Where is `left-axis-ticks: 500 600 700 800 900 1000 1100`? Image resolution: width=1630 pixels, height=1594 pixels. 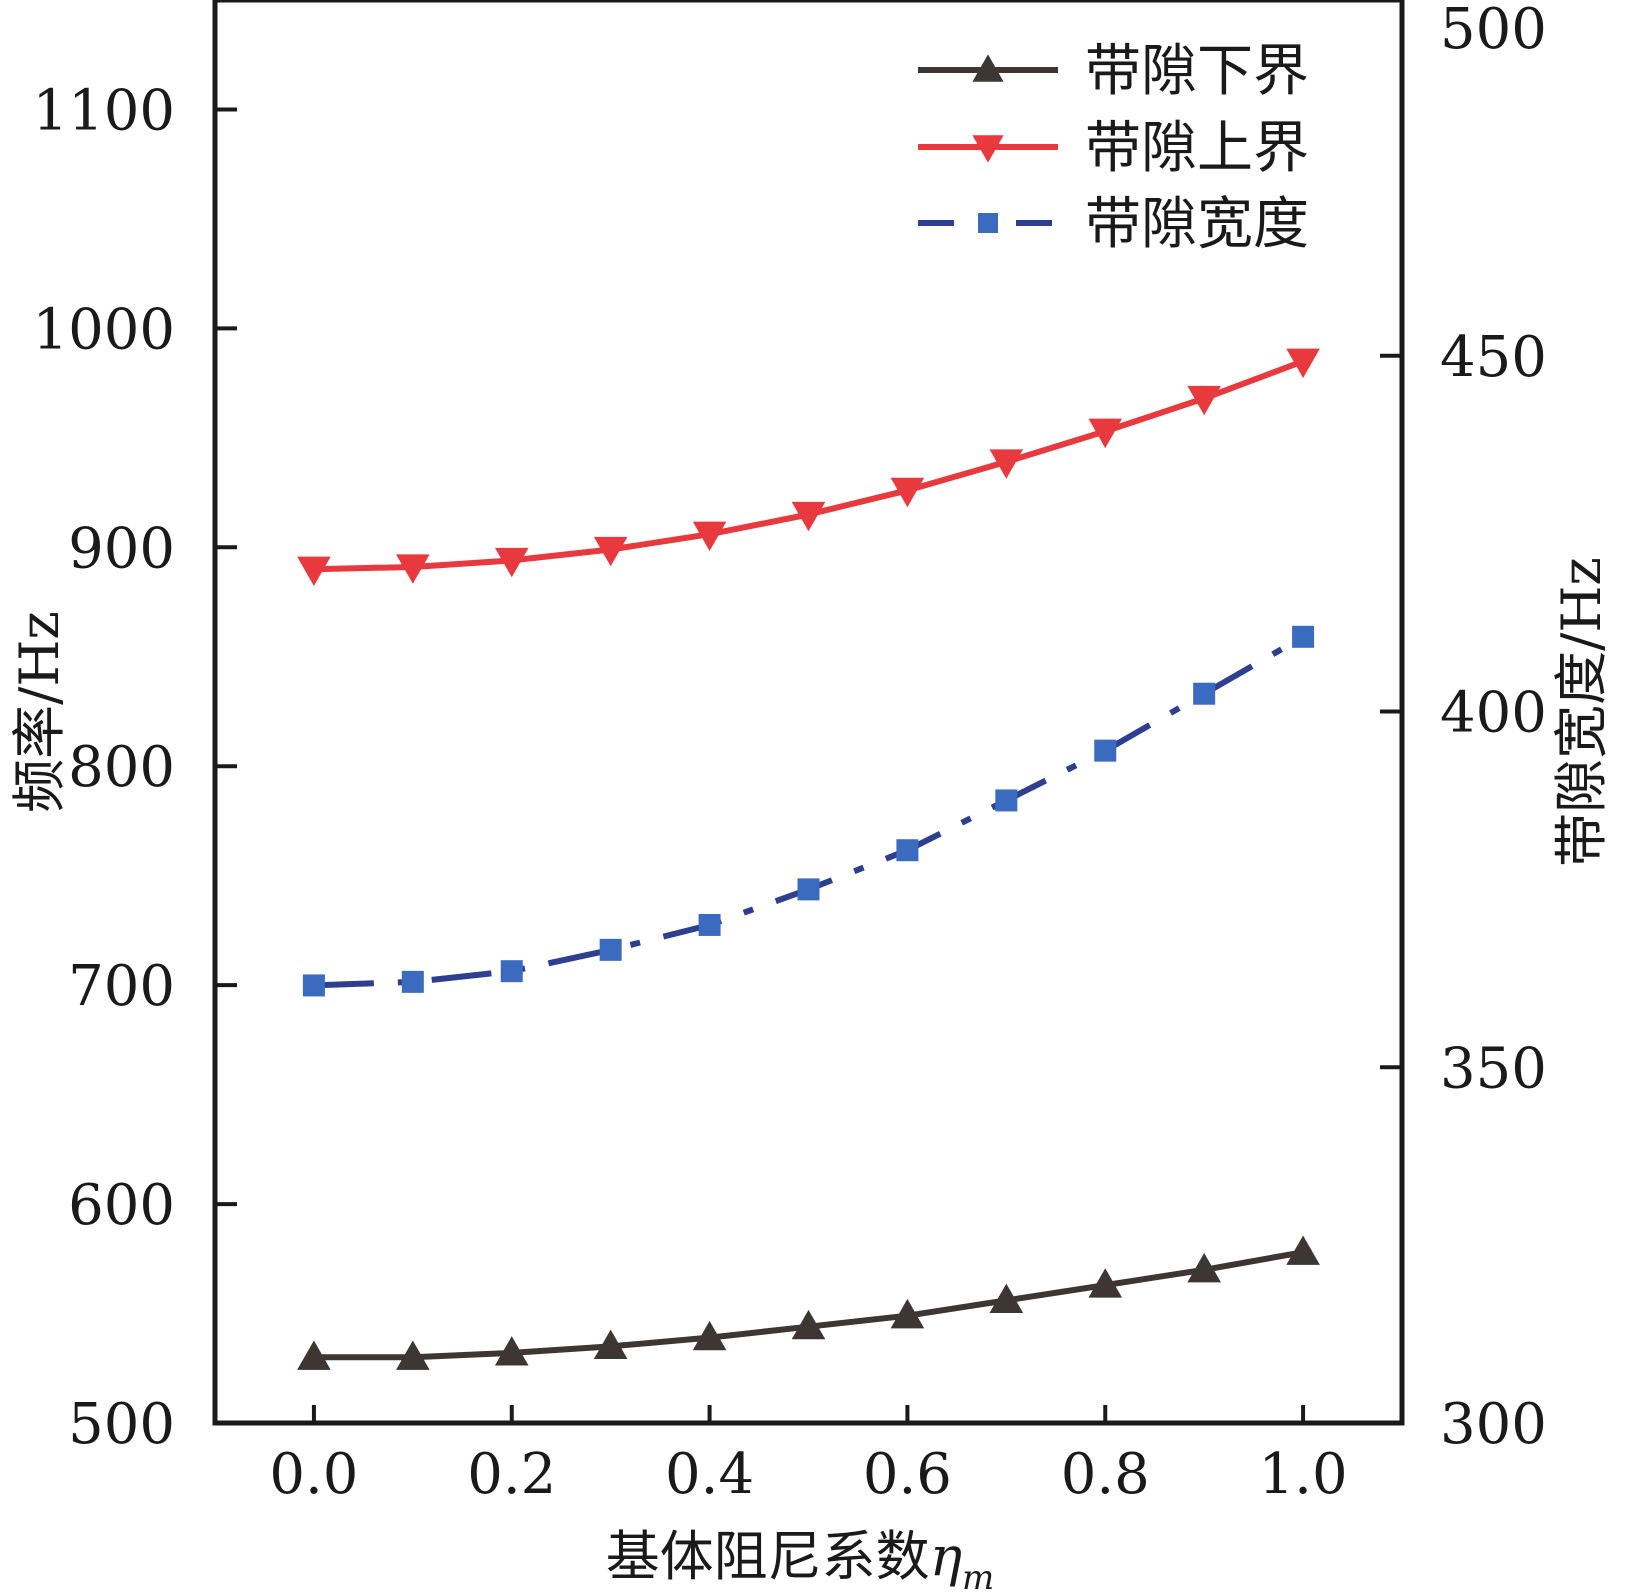
left-axis-ticks: 500 600 700 800 900 1000 1100 is located at coordinates (134, 767).